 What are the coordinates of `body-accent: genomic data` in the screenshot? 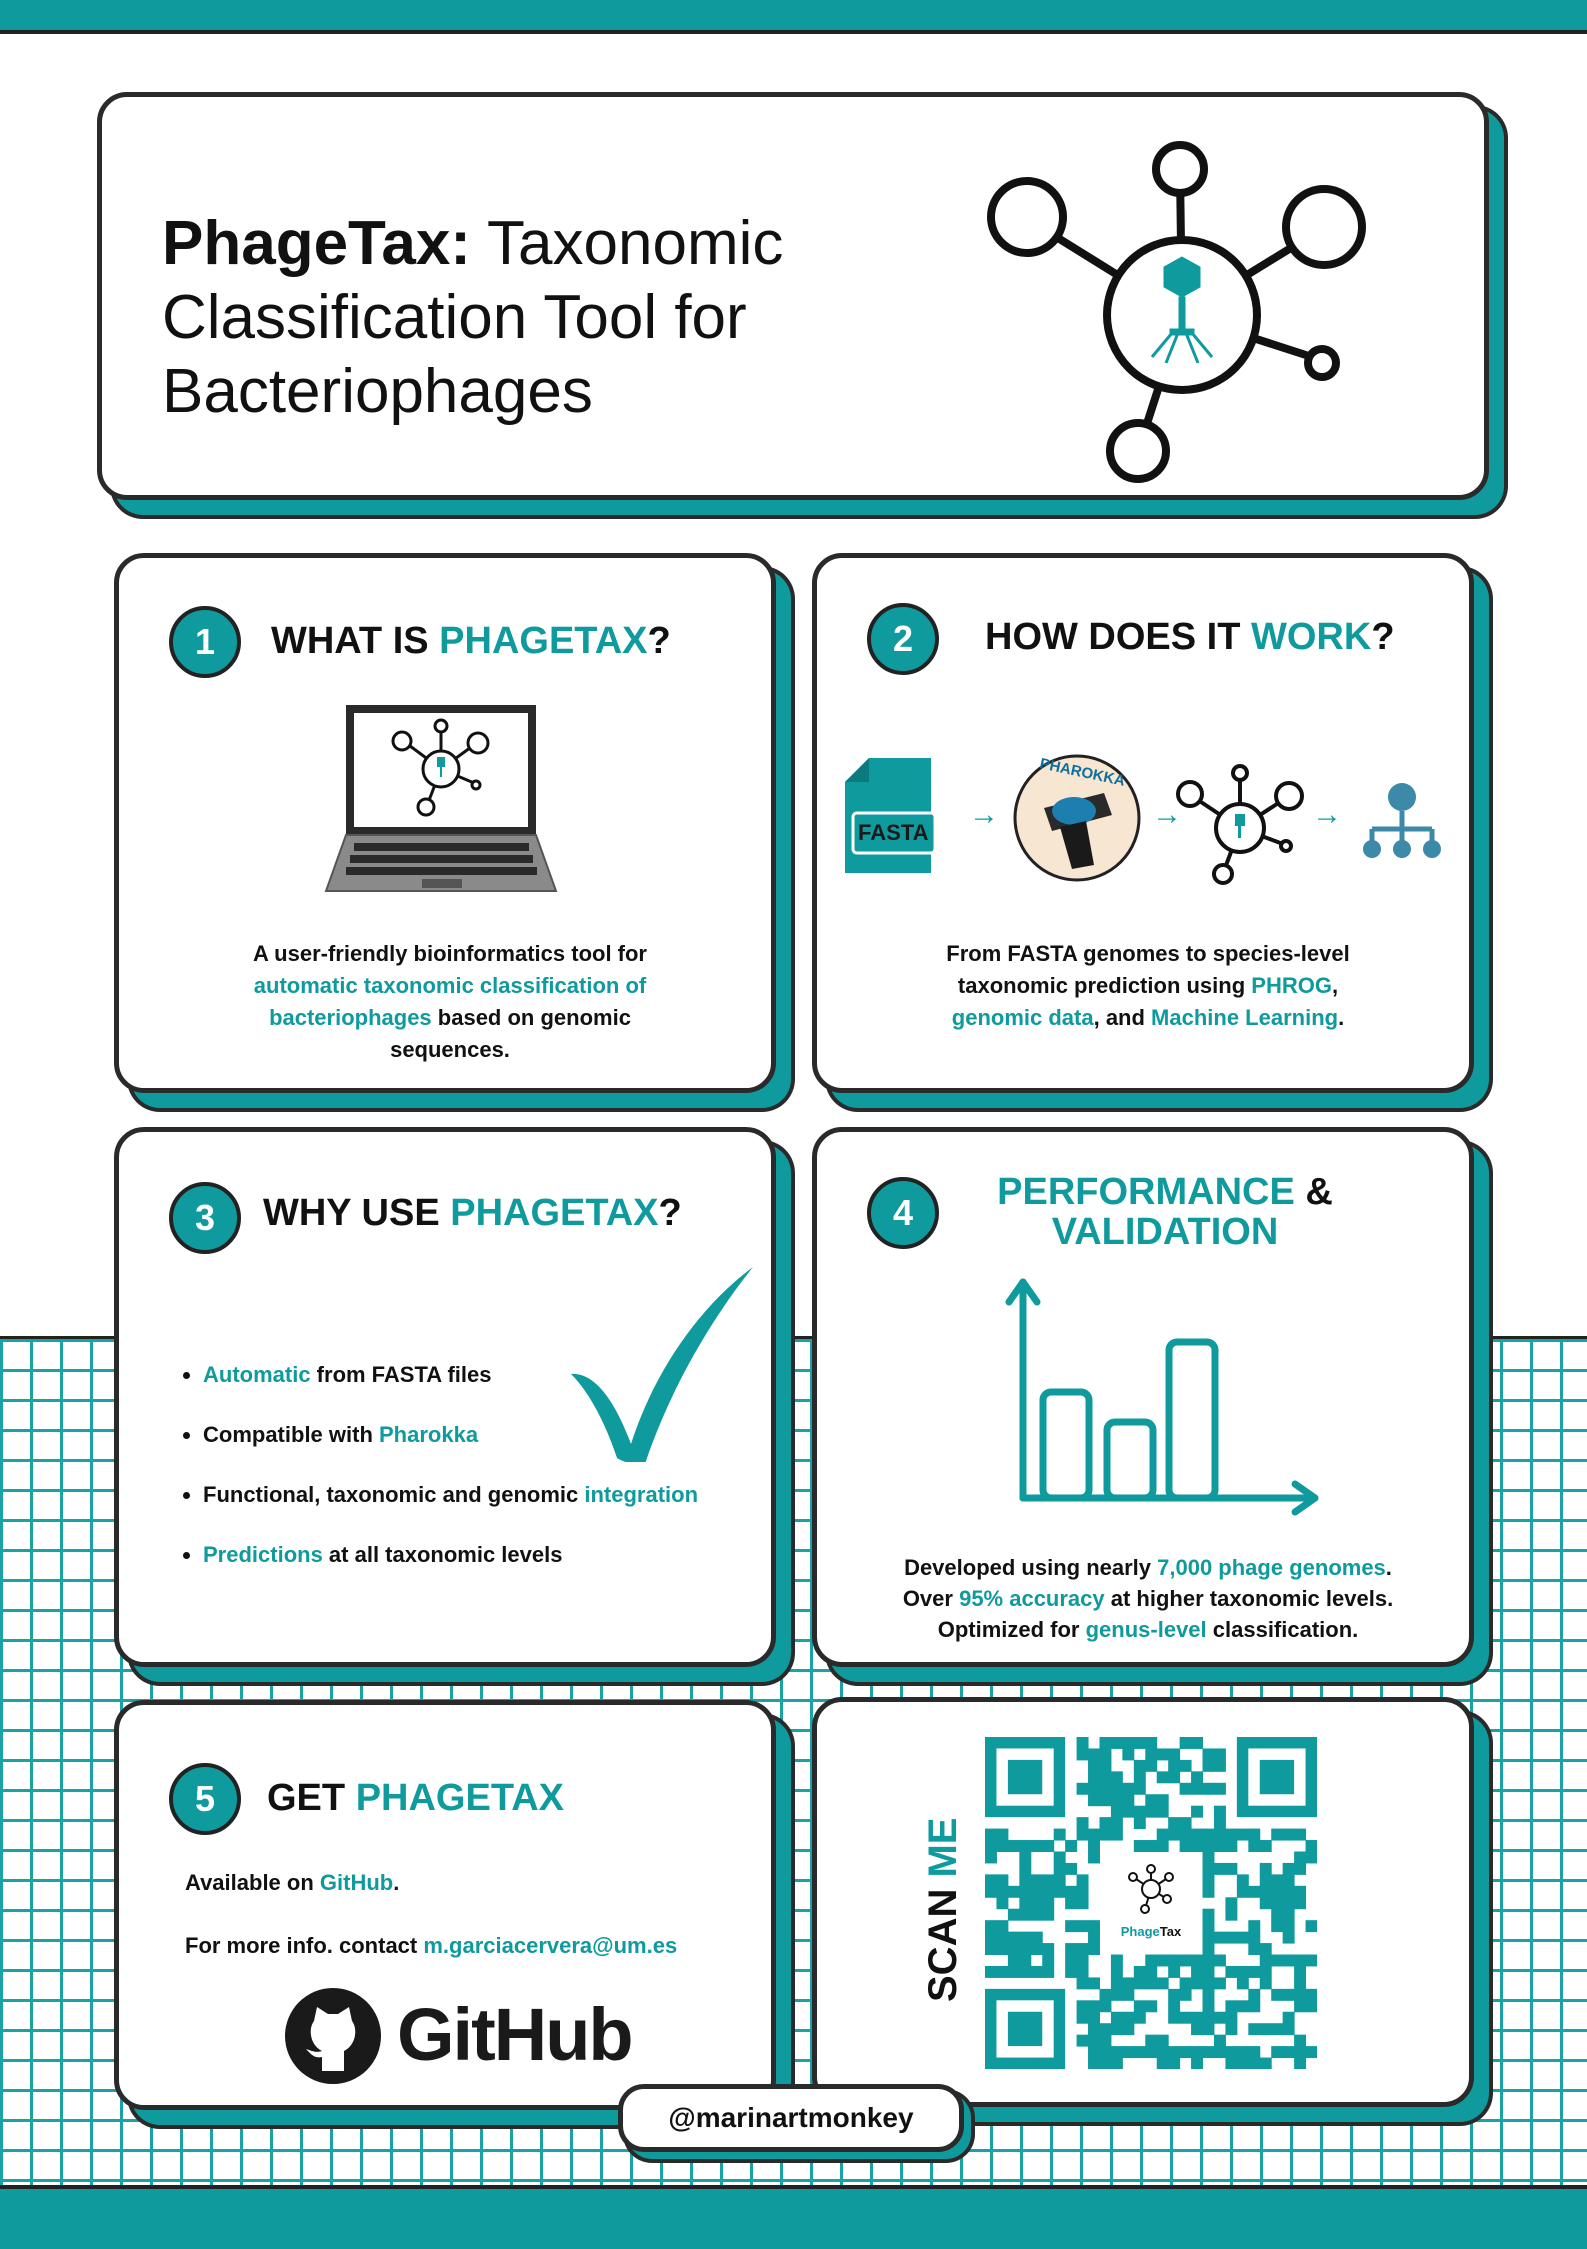 It's located at (1022, 1017).